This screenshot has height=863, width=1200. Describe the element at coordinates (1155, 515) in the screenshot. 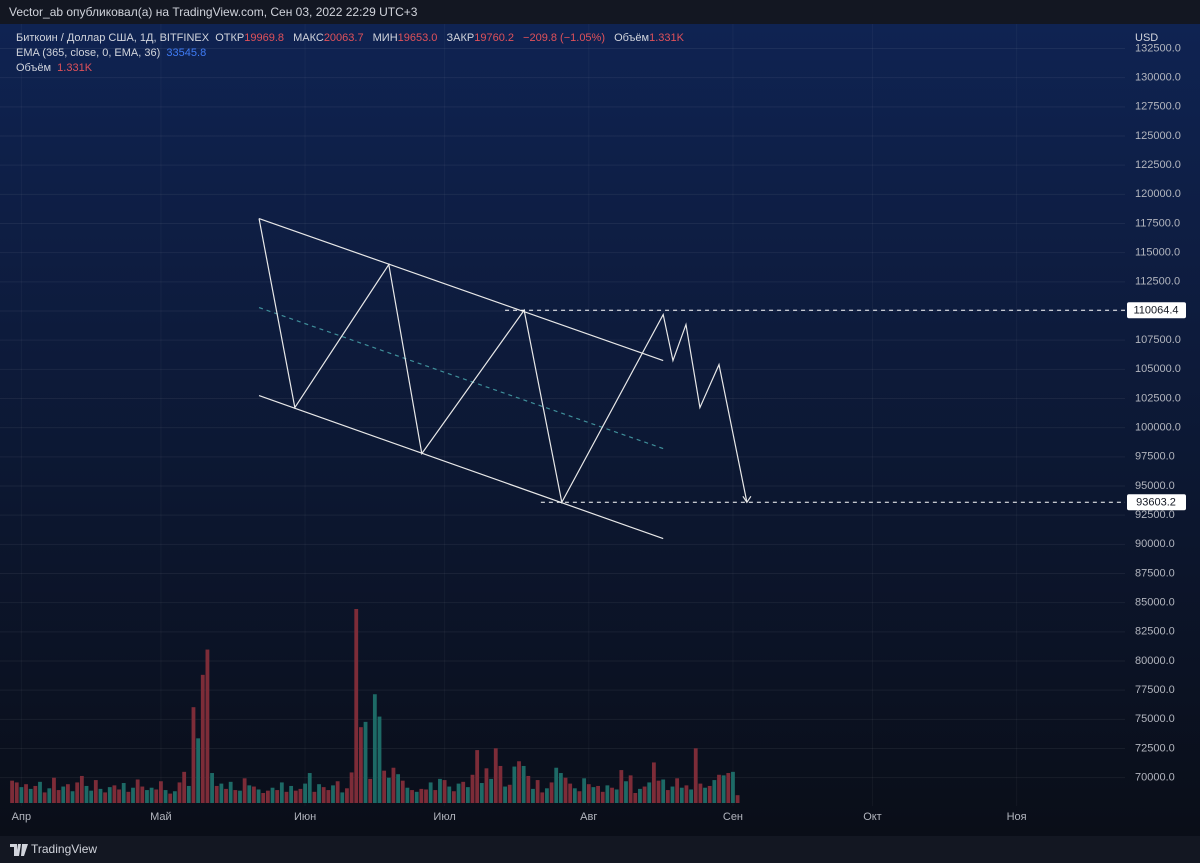

I see `y-tick-label: 92500.0` at that location.